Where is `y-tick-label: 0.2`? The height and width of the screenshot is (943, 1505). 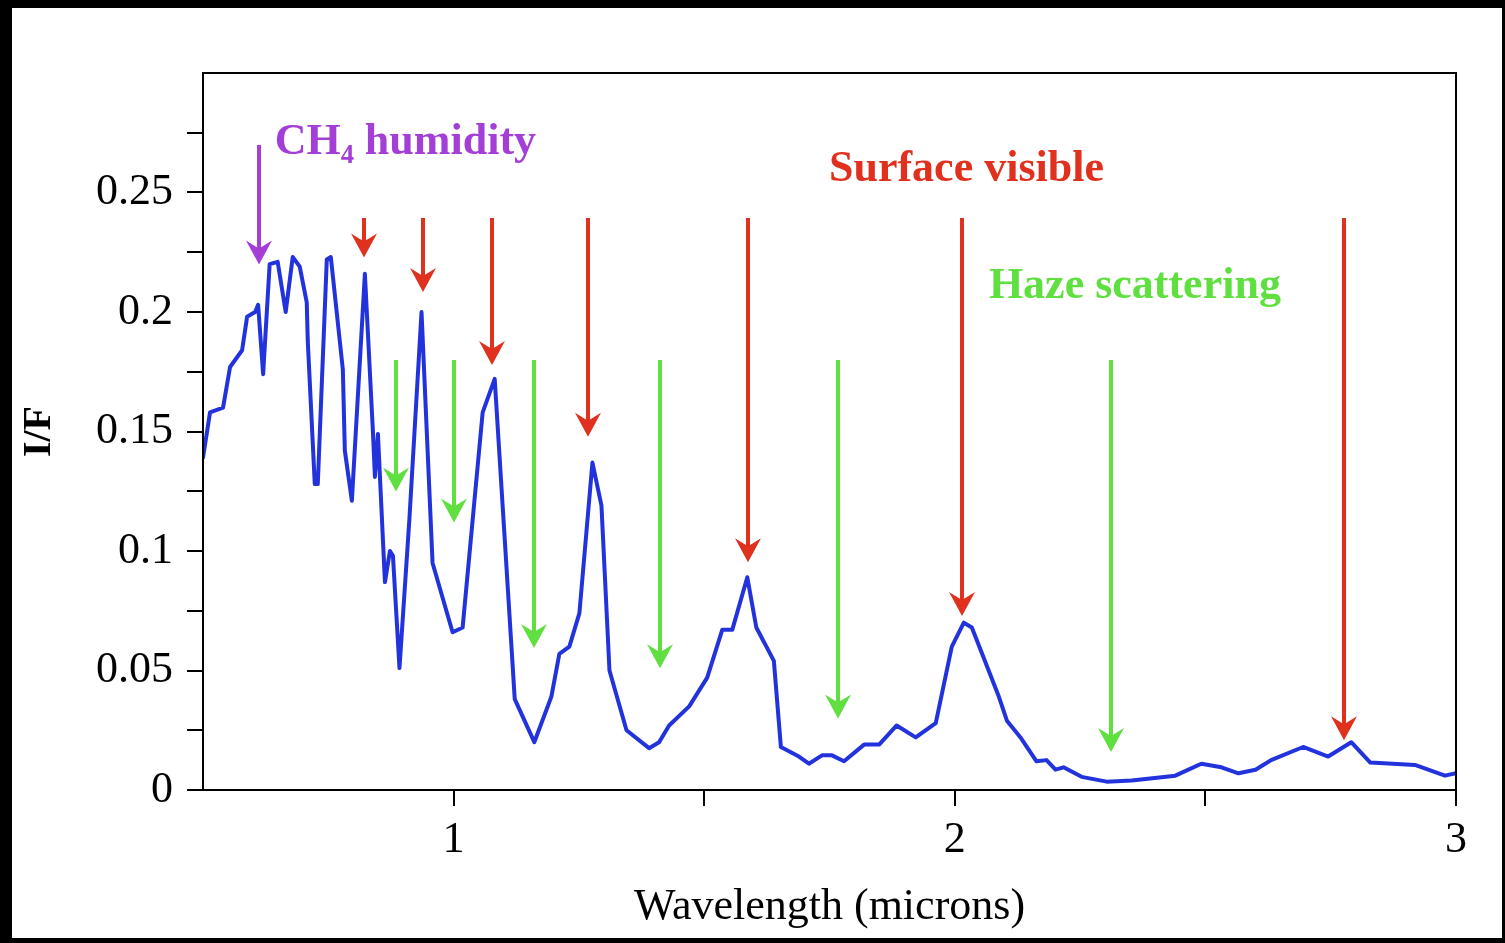
y-tick-label: 0.2 is located at coordinates (145, 309).